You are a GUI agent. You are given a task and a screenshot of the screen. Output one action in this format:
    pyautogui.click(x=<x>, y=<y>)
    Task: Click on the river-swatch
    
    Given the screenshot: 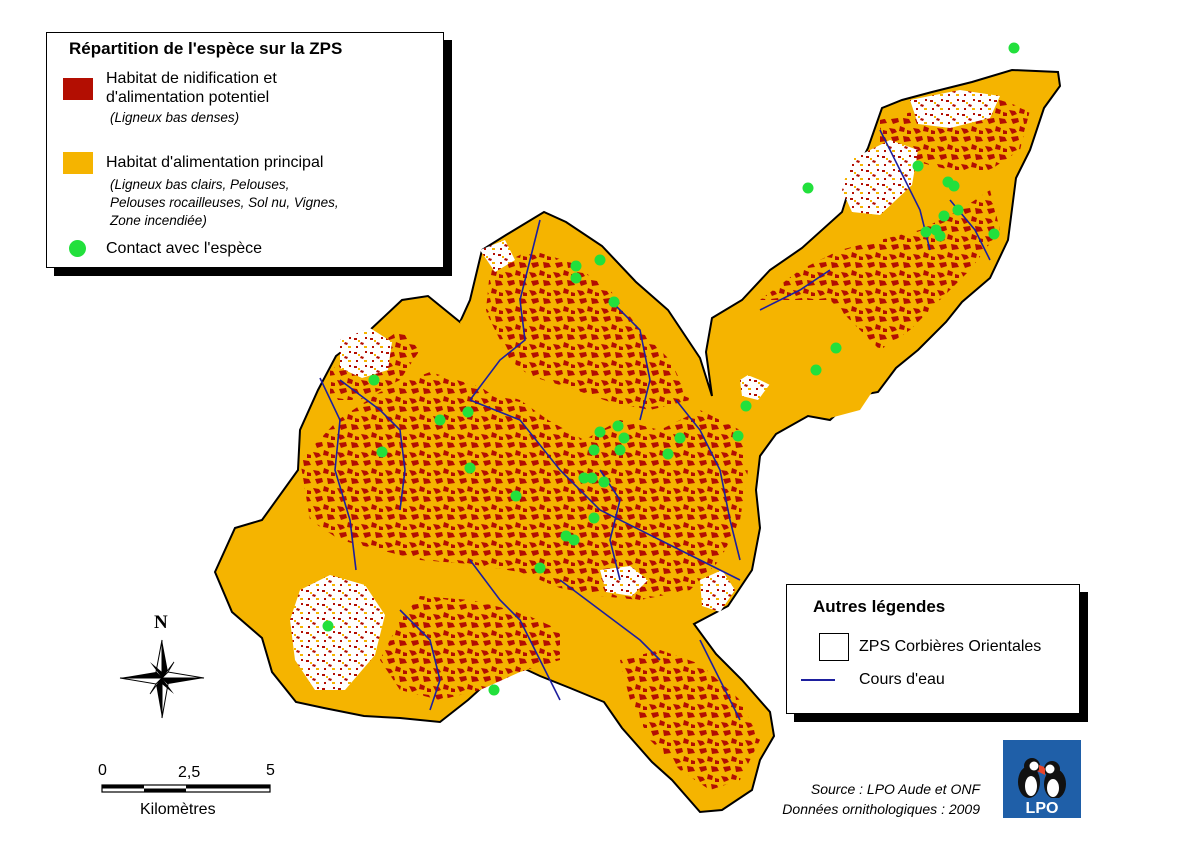 What is the action you would take?
    pyautogui.click(x=818, y=680)
    